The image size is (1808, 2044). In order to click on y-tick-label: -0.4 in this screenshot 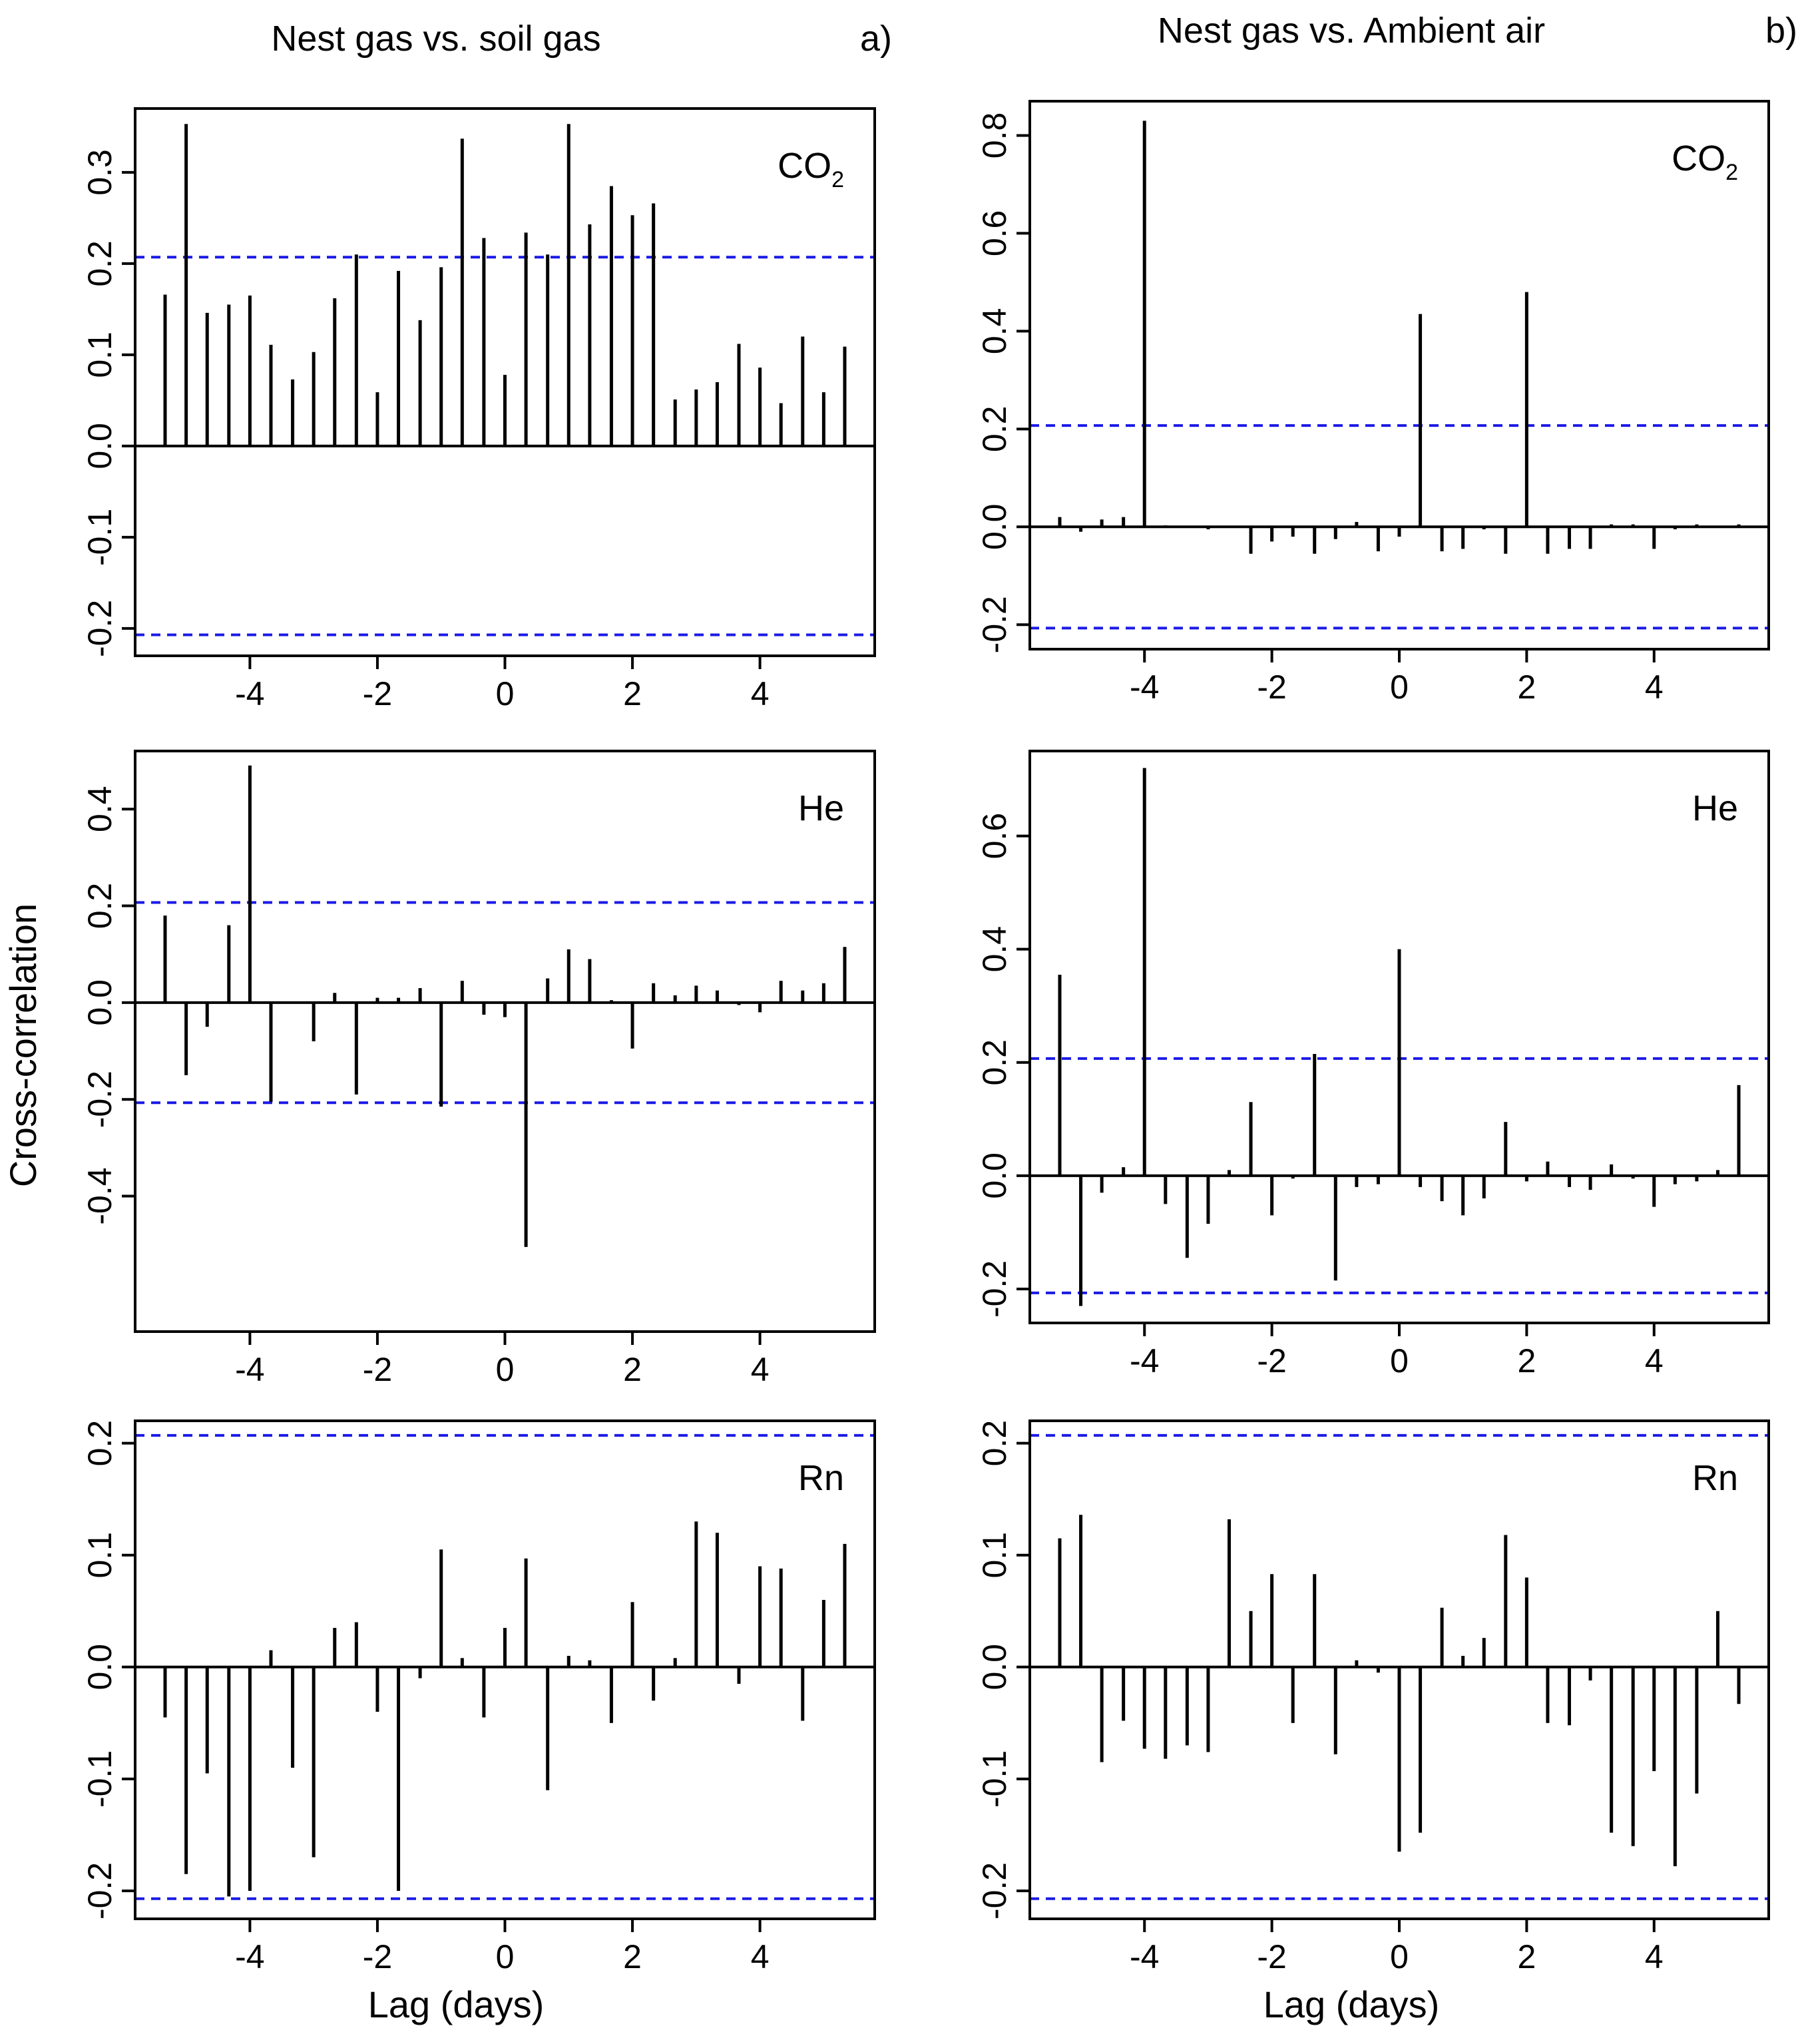, I will do `click(99, 1195)`.